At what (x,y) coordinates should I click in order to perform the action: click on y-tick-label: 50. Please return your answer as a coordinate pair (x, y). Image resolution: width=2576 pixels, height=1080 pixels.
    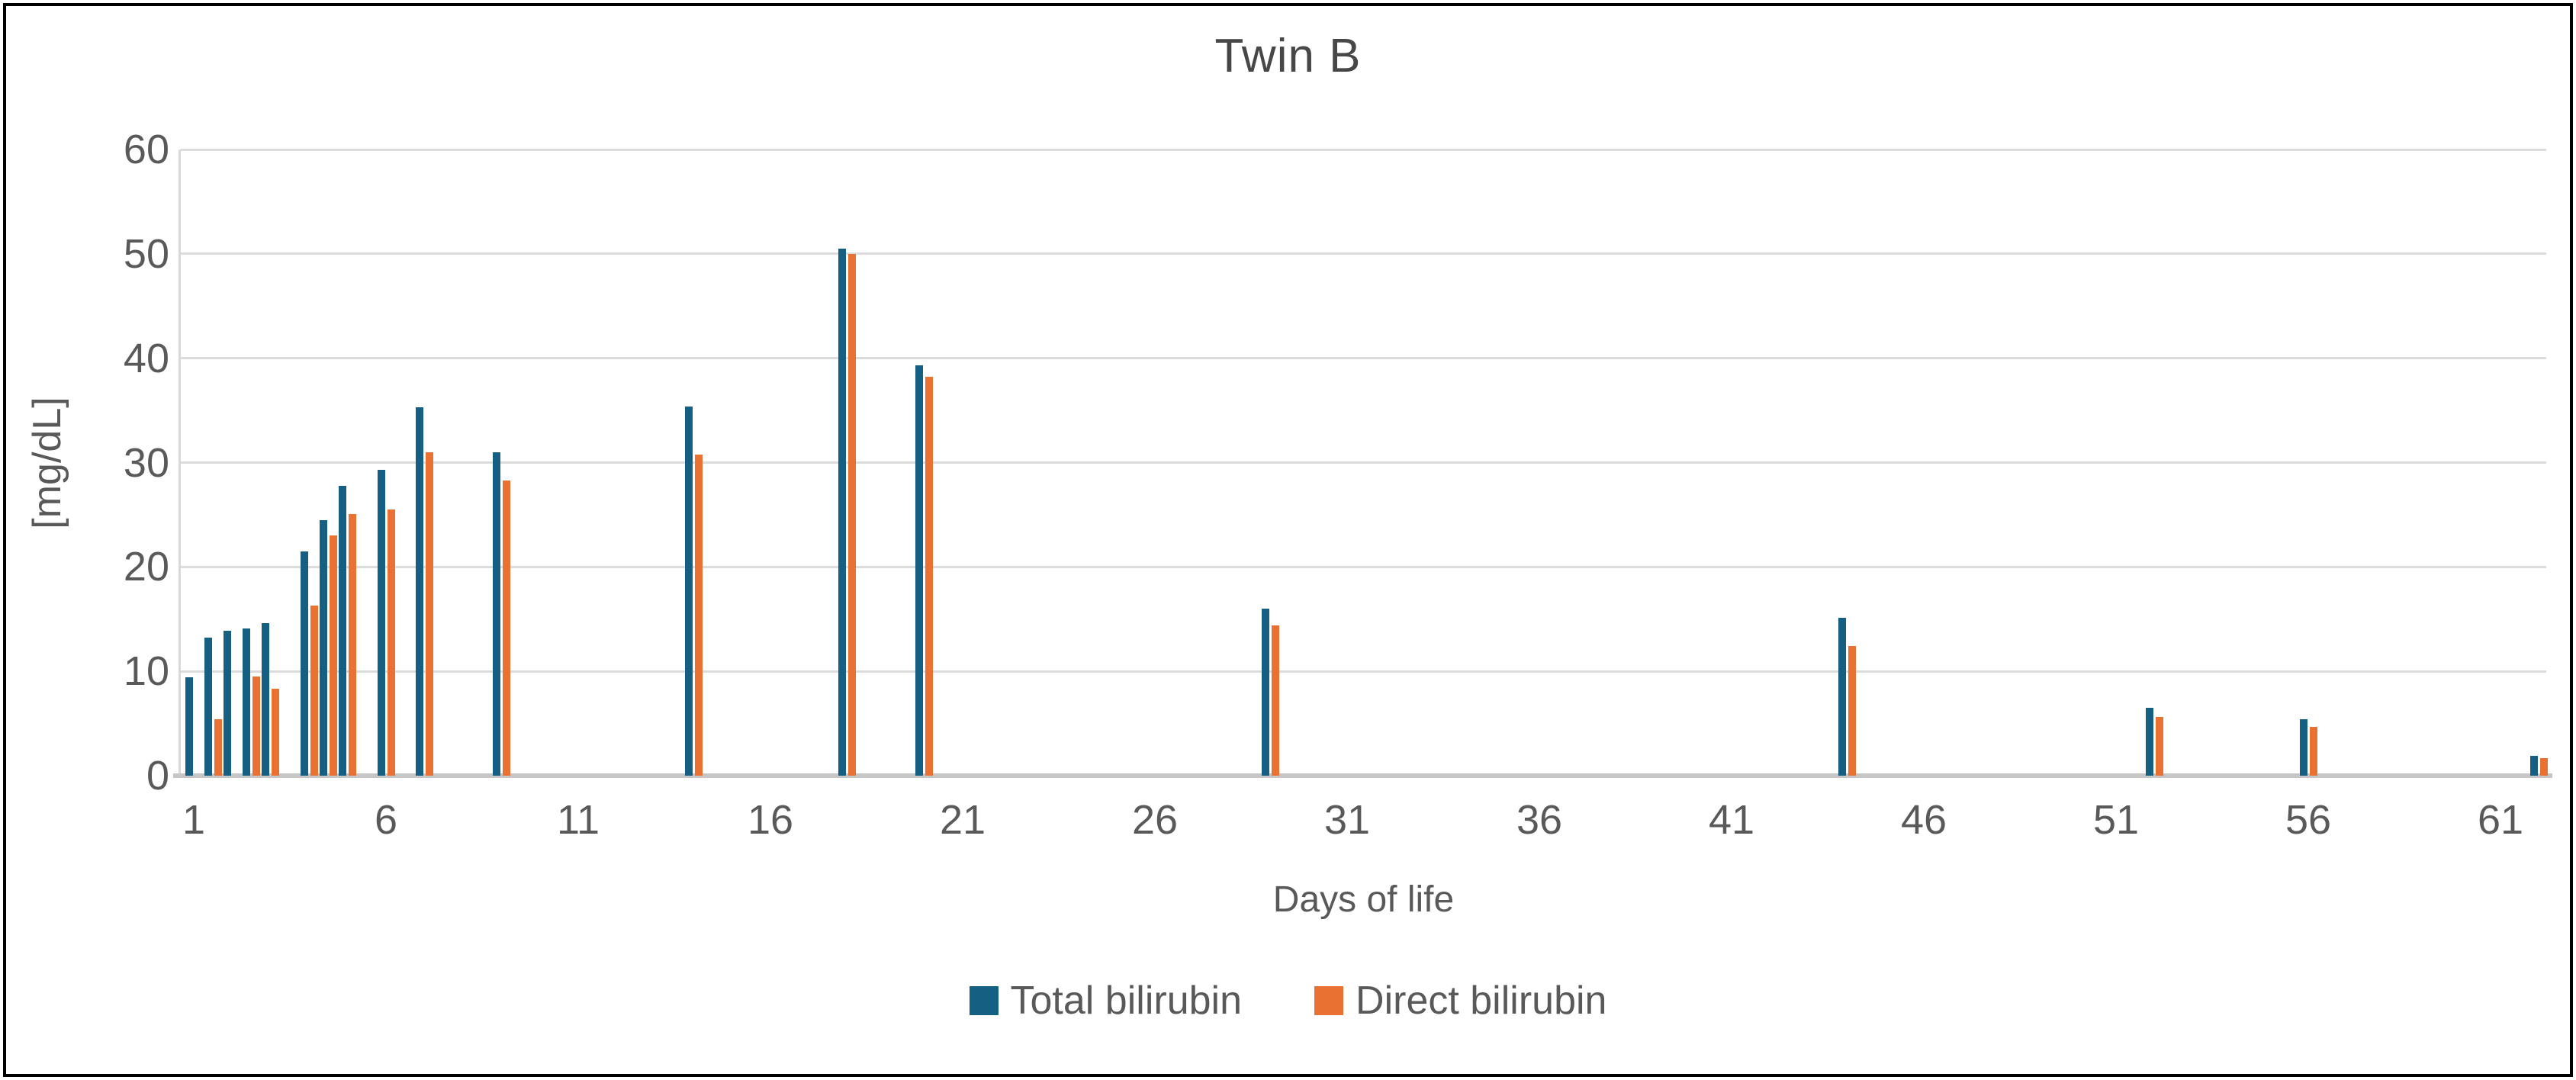
    Looking at the image, I should click on (146, 253).